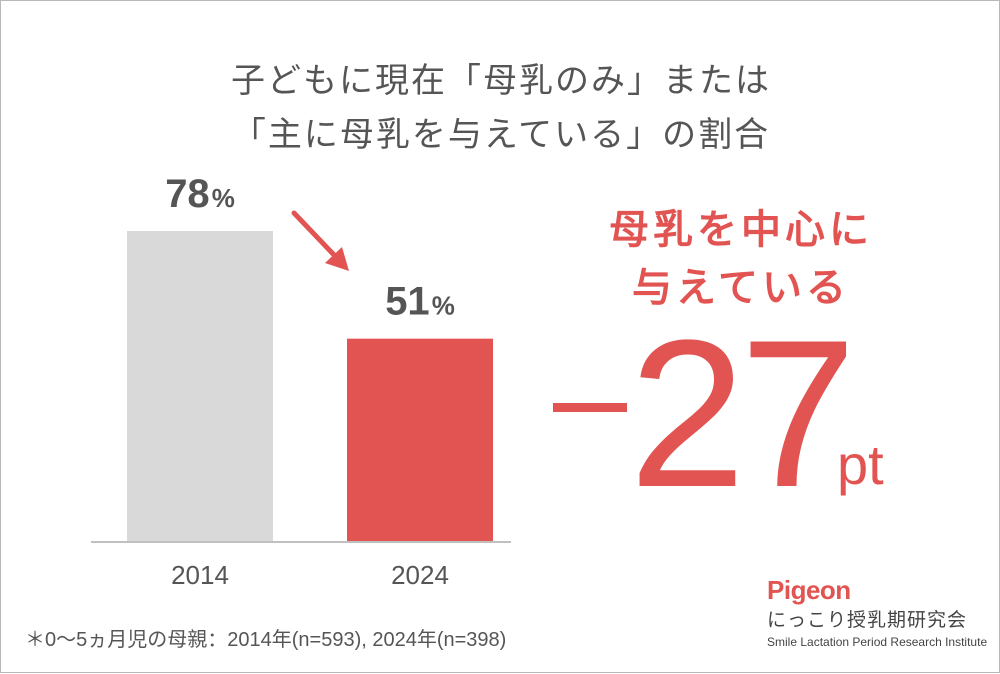 This screenshot has height=674, width=1000. What do you see at coordinates (420, 302) in the screenshot?
I see `value-label-2024: 51%` at bounding box center [420, 302].